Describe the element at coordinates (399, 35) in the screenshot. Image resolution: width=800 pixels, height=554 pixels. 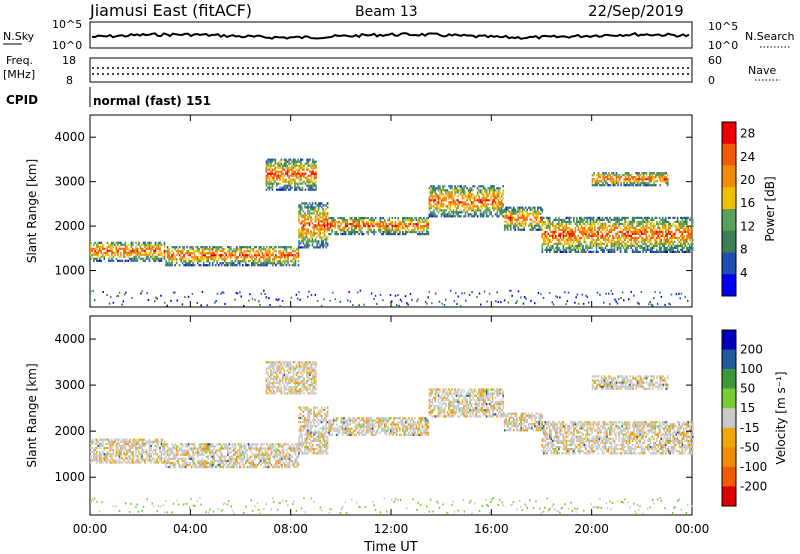
I see `noise-panel: N.Sky 10^5 10^0 10^5 10^0 N.Search` at that location.